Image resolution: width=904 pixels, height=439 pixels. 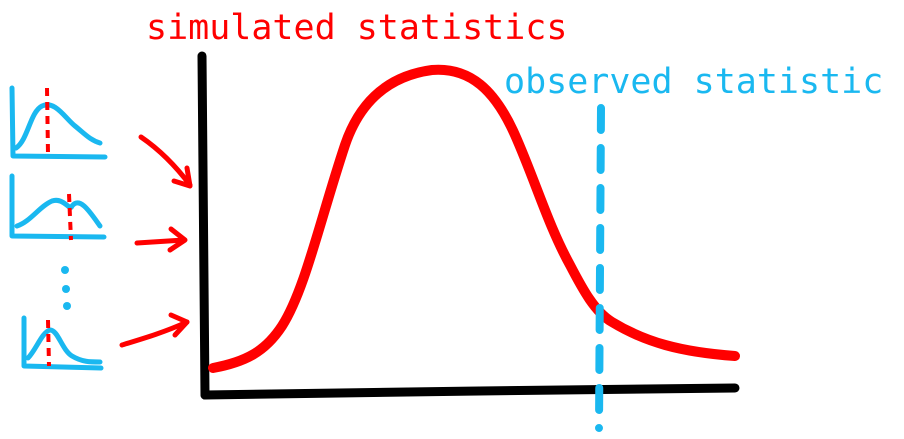 I want to click on small-plot-1-axes, so click(x=58, y=122).